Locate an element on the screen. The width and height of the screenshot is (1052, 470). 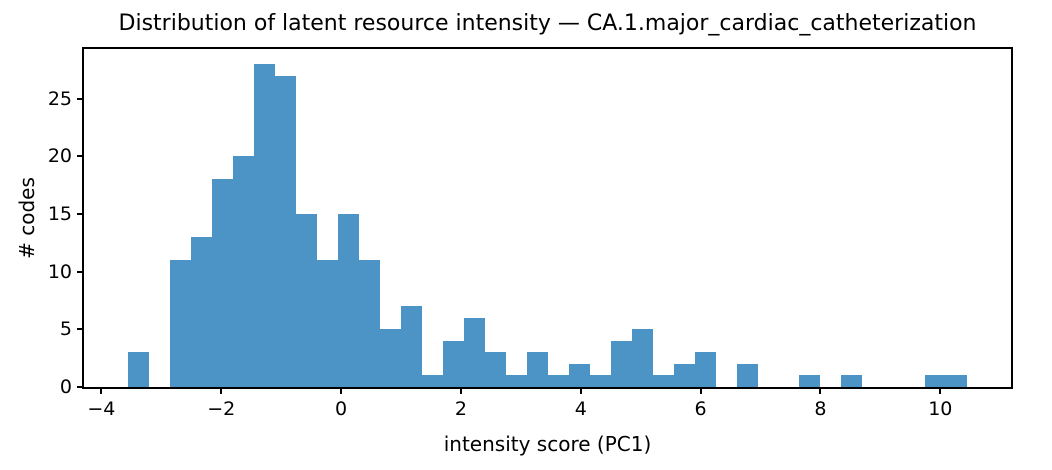
y-tick-label: 5 is located at coordinates (65, 329).